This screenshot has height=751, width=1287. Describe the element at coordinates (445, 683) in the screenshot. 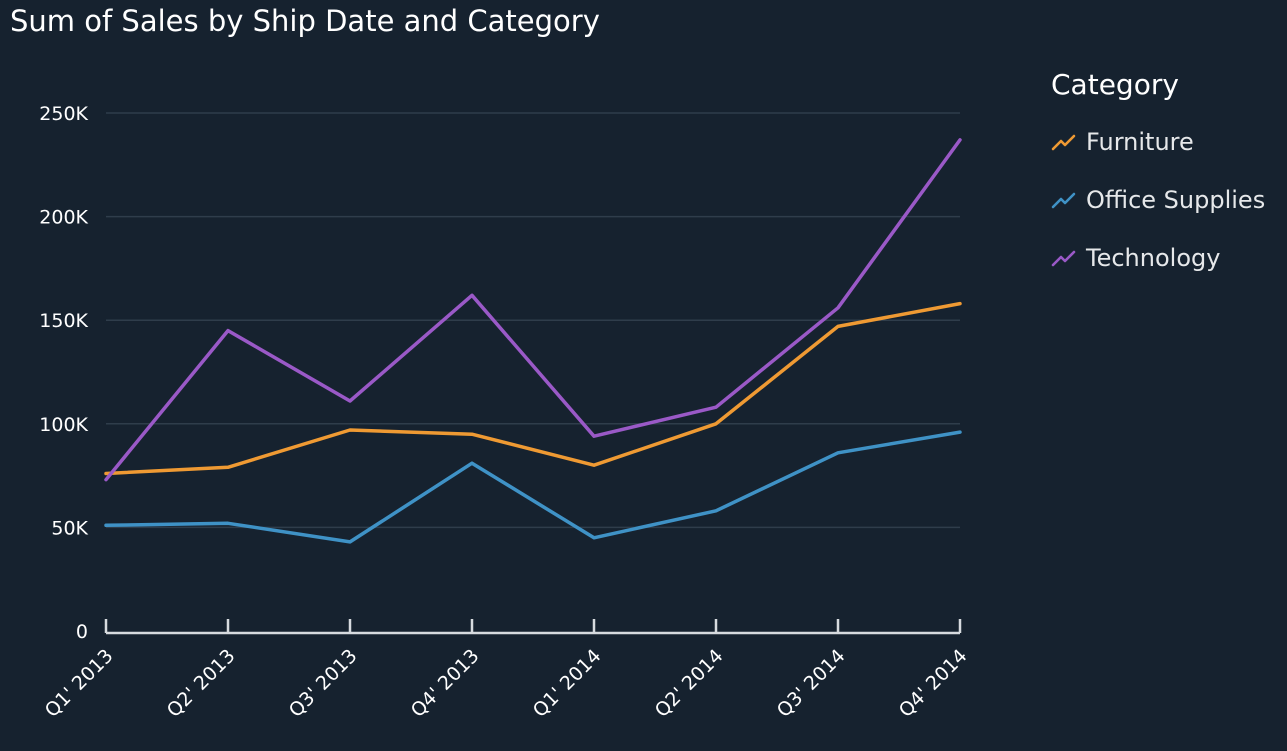

I see `x-tick-label: Q4' 2013` at that location.